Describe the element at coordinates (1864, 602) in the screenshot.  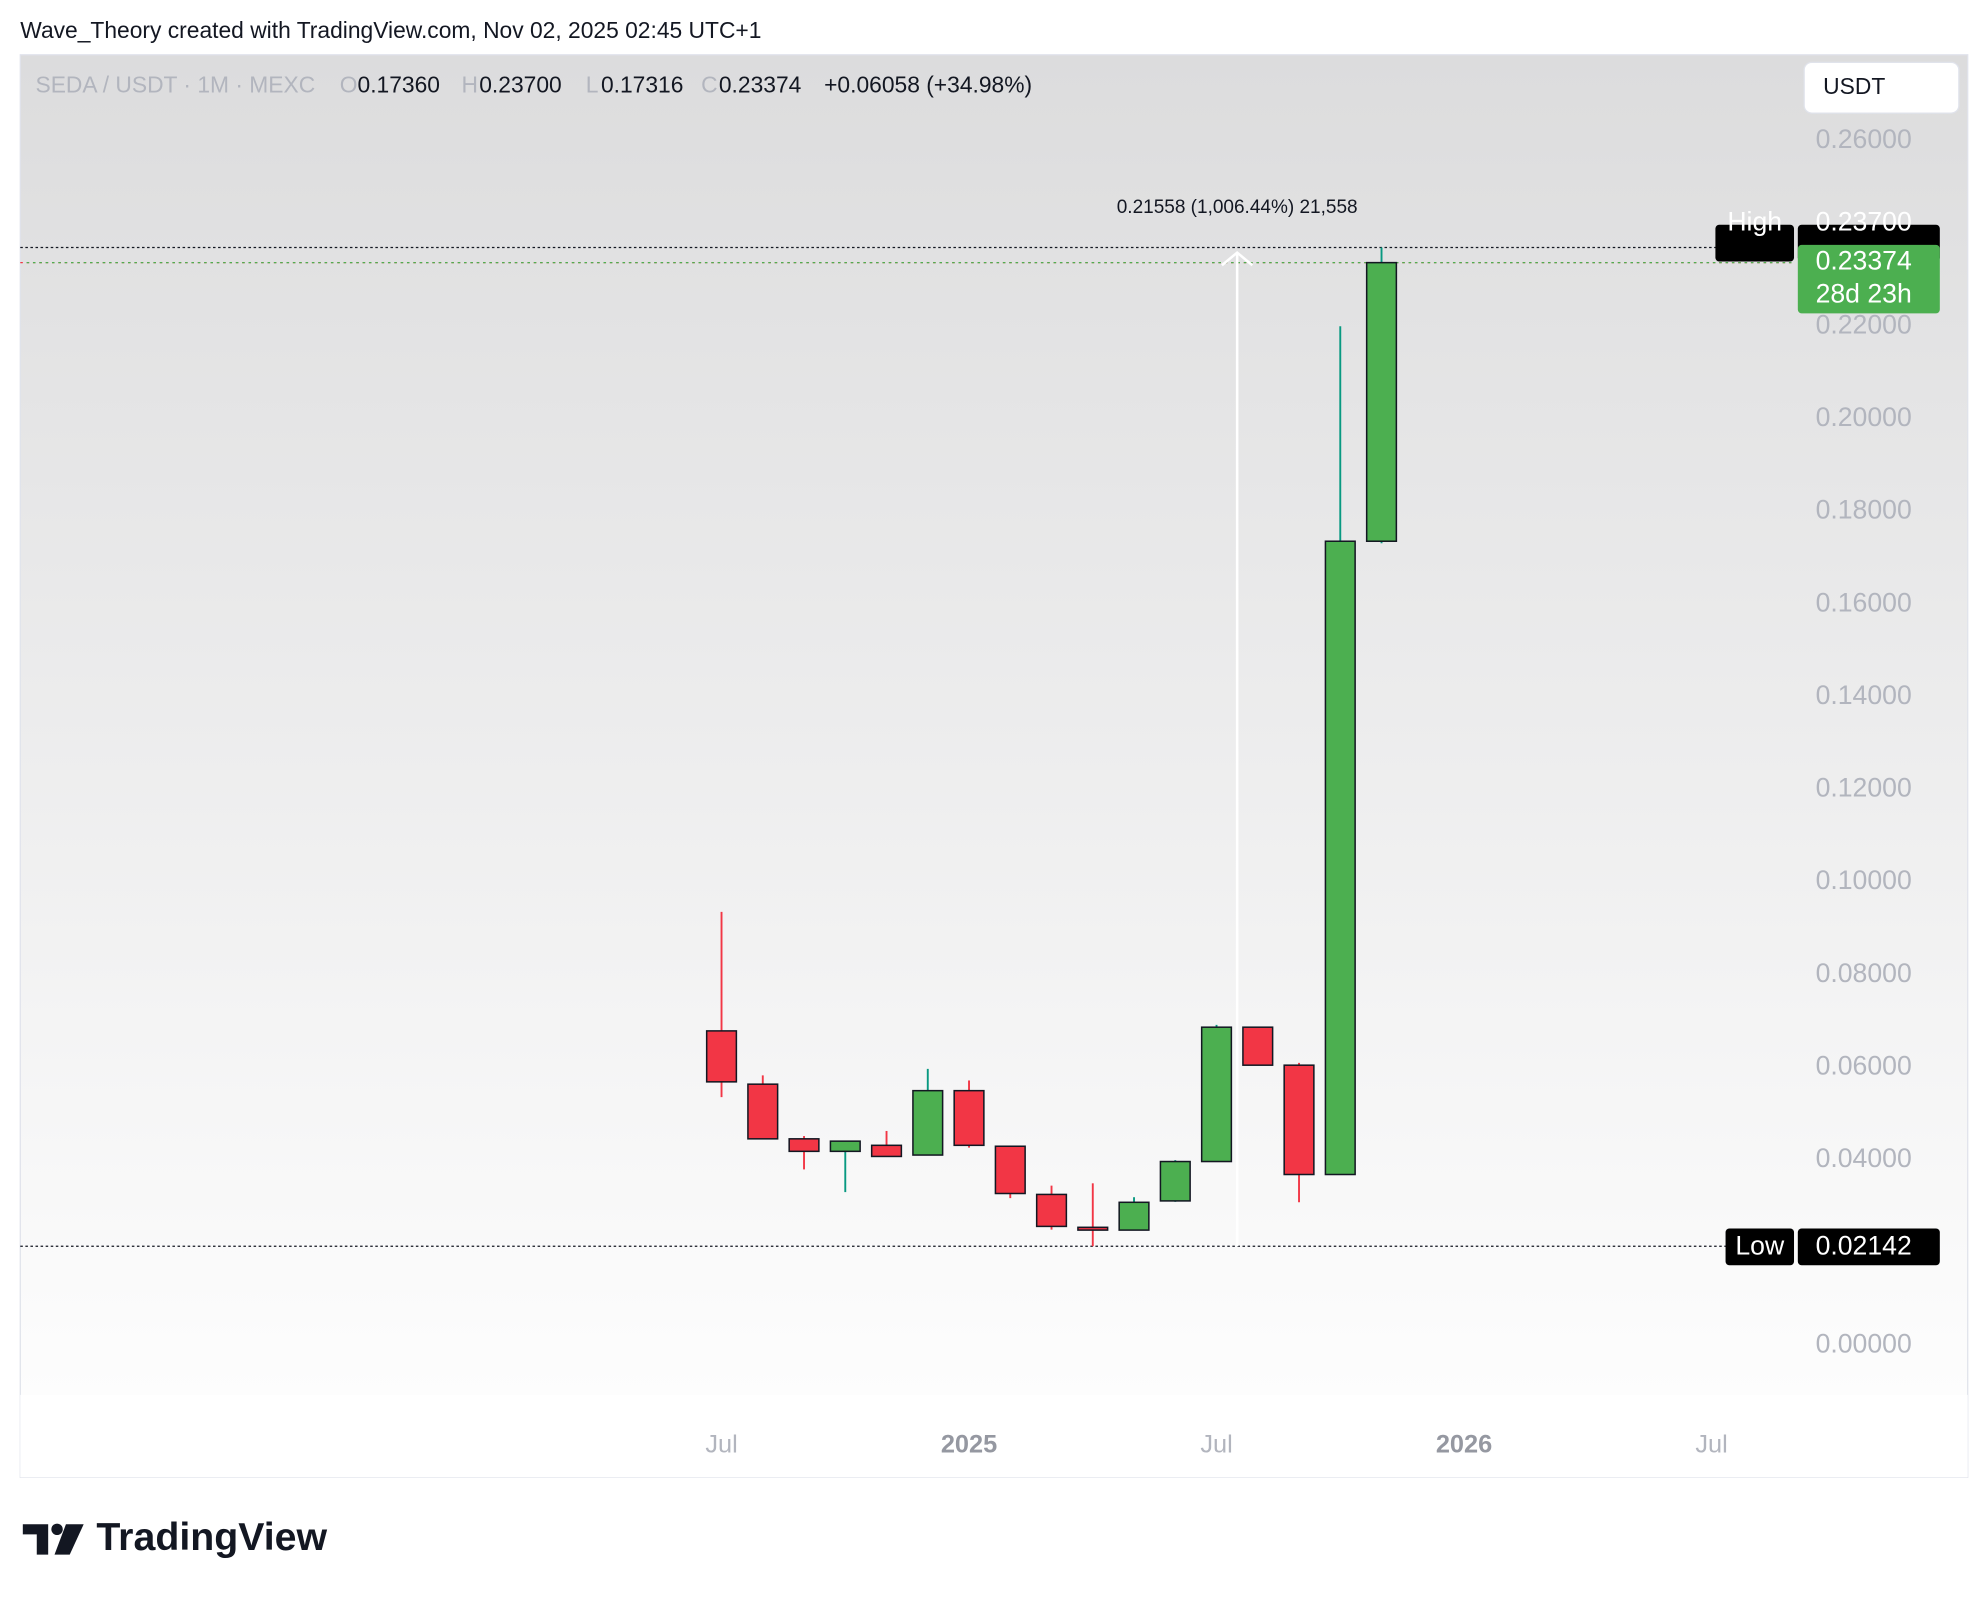
I see `y-tick-label: 0.16000` at that location.